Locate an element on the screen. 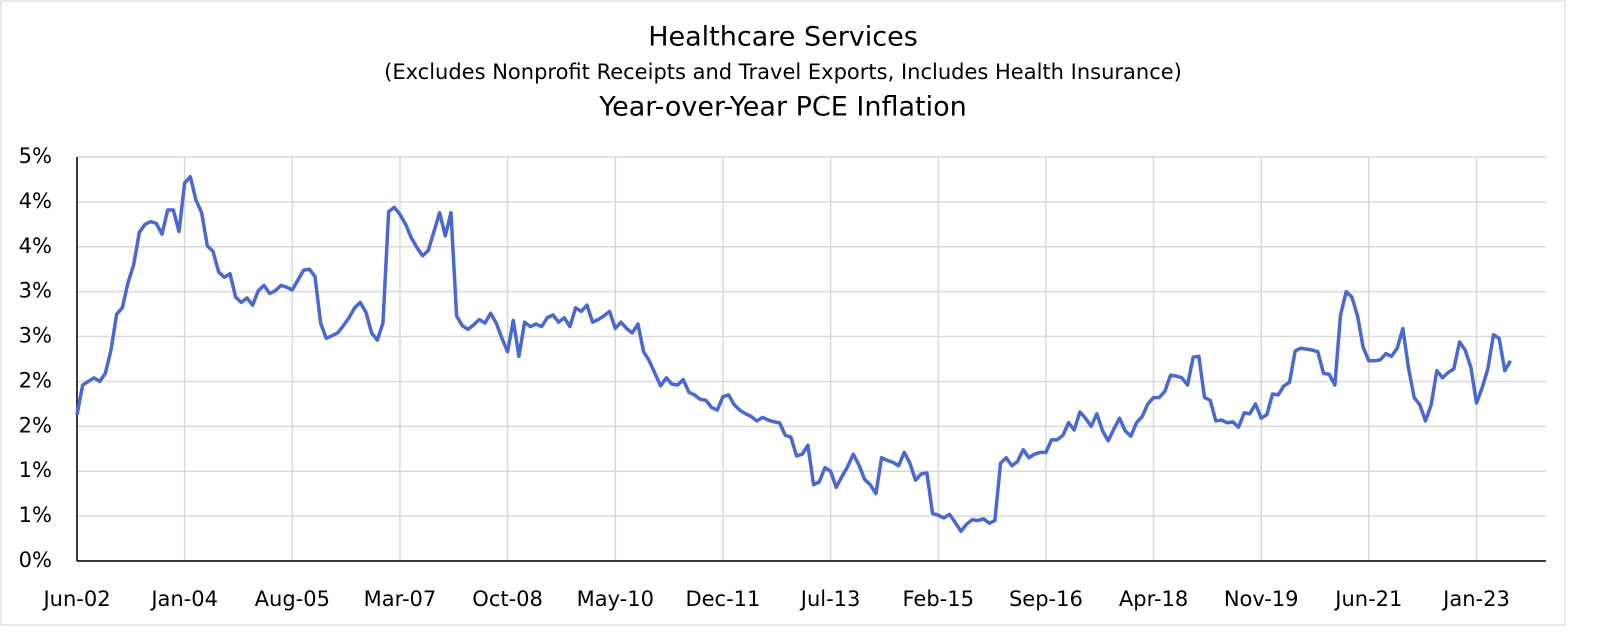 Image resolution: width=1602 pixels, height=644 pixels. x-tick-label: Aug-05 is located at coordinates (292, 599).